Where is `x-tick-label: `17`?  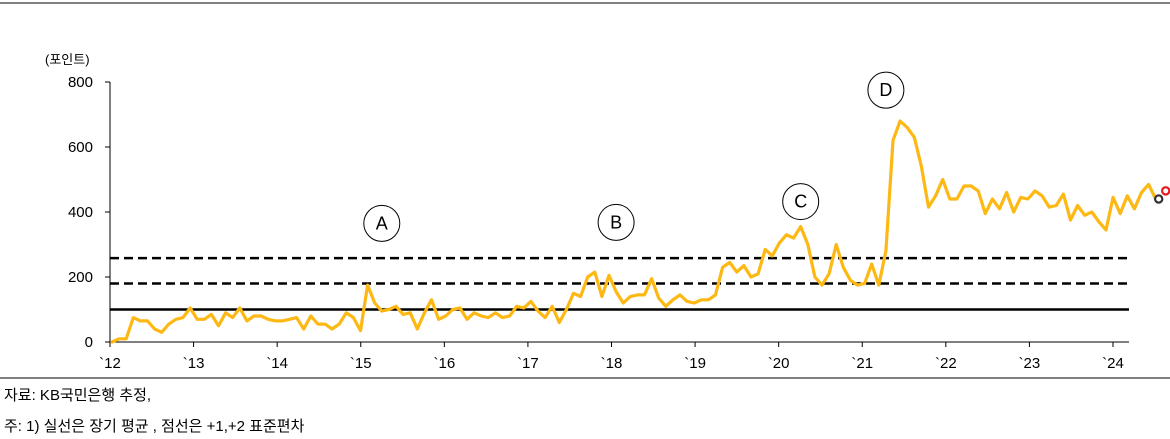 x-tick-label: `17 is located at coordinates (528, 363).